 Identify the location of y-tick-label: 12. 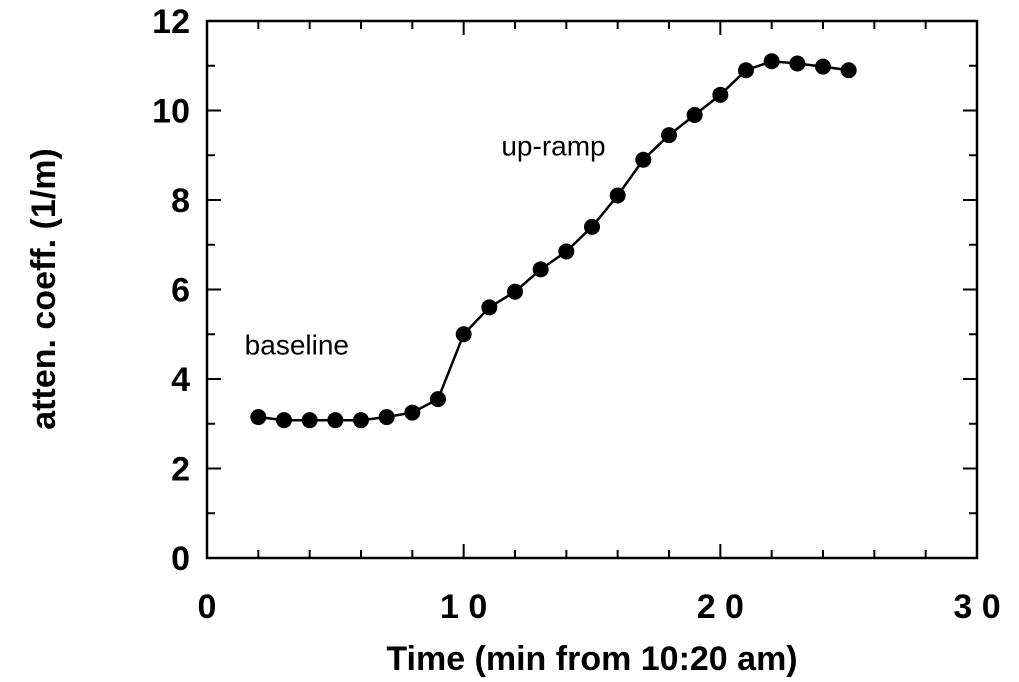
(171, 22).